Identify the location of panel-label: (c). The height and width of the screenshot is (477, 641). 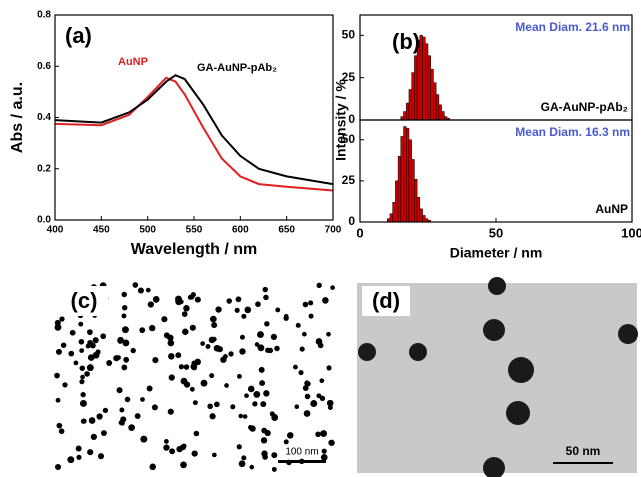
(84, 300).